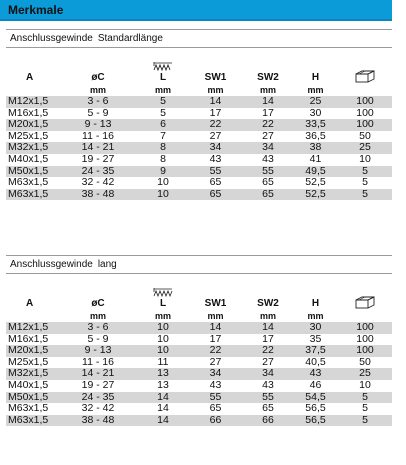 The width and height of the screenshot is (406, 465). What do you see at coordinates (98, 77) in the screenshot?
I see `col-header: øC` at bounding box center [98, 77].